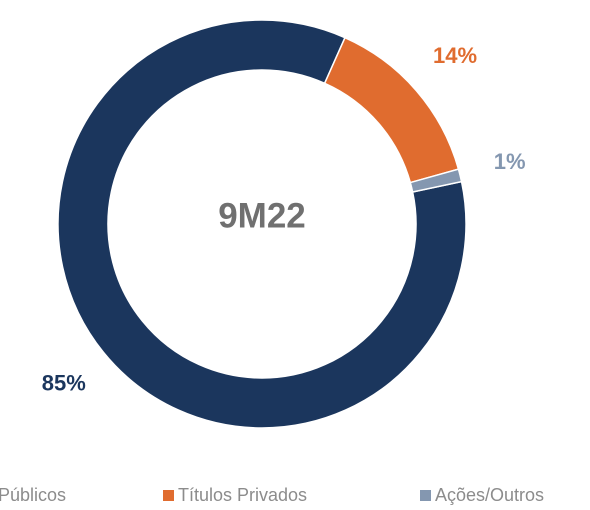  Describe the element at coordinates (510, 161) in the screenshot. I see `data-label: 1%` at that location.